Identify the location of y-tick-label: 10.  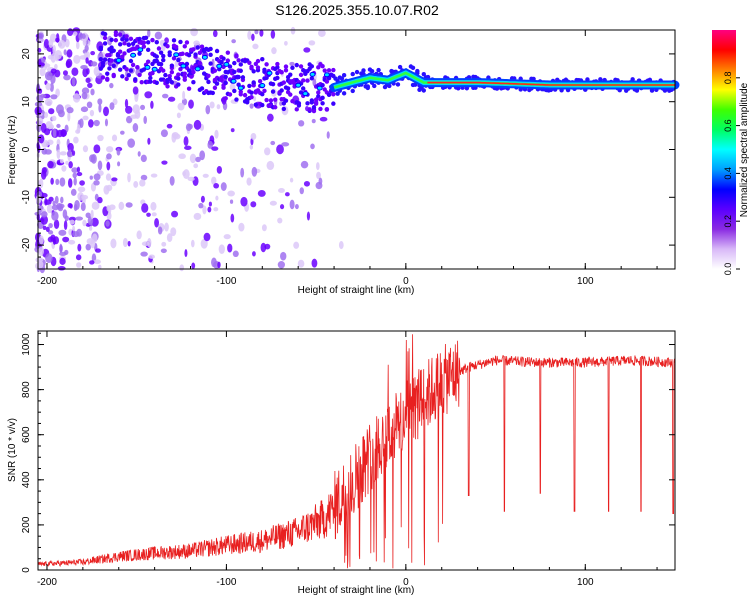
(26, 102).